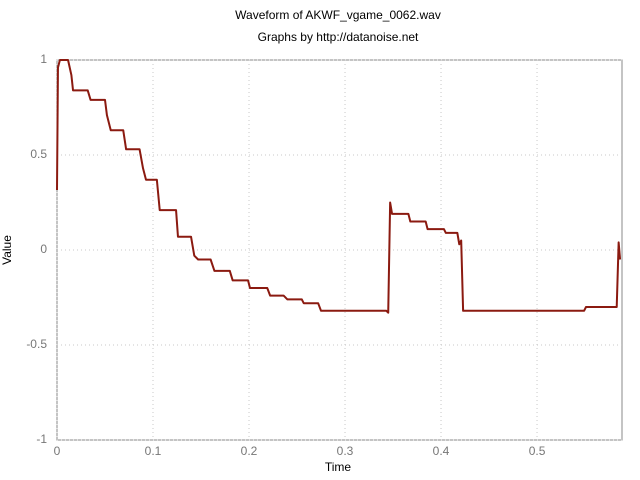 This screenshot has width=640, height=480. What do you see at coordinates (338, 467) in the screenshot?
I see `x-axis-label: Time` at bounding box center [338, 467].